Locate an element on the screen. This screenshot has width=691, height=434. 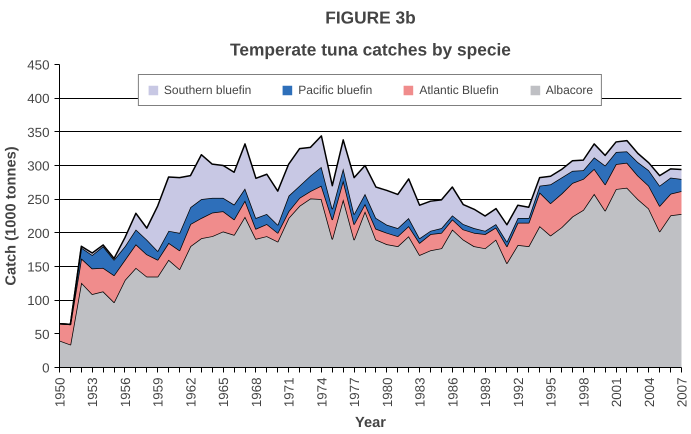
x-tick-label: 2007 is located at coordinates (682, 392).